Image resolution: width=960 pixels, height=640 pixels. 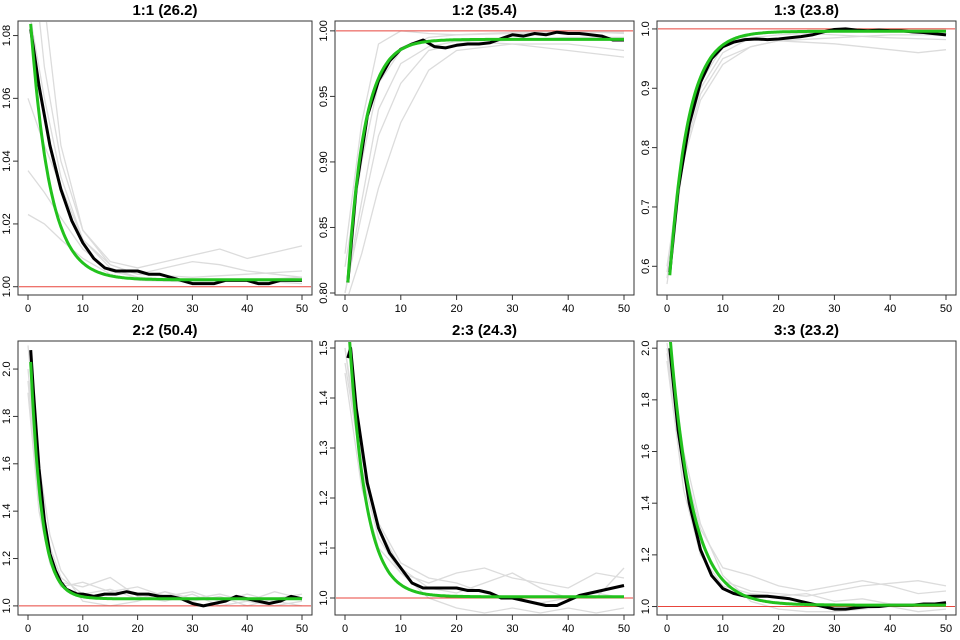 I want to click on panel-title: 2:2 (50.4), so click(x=164, y=330).